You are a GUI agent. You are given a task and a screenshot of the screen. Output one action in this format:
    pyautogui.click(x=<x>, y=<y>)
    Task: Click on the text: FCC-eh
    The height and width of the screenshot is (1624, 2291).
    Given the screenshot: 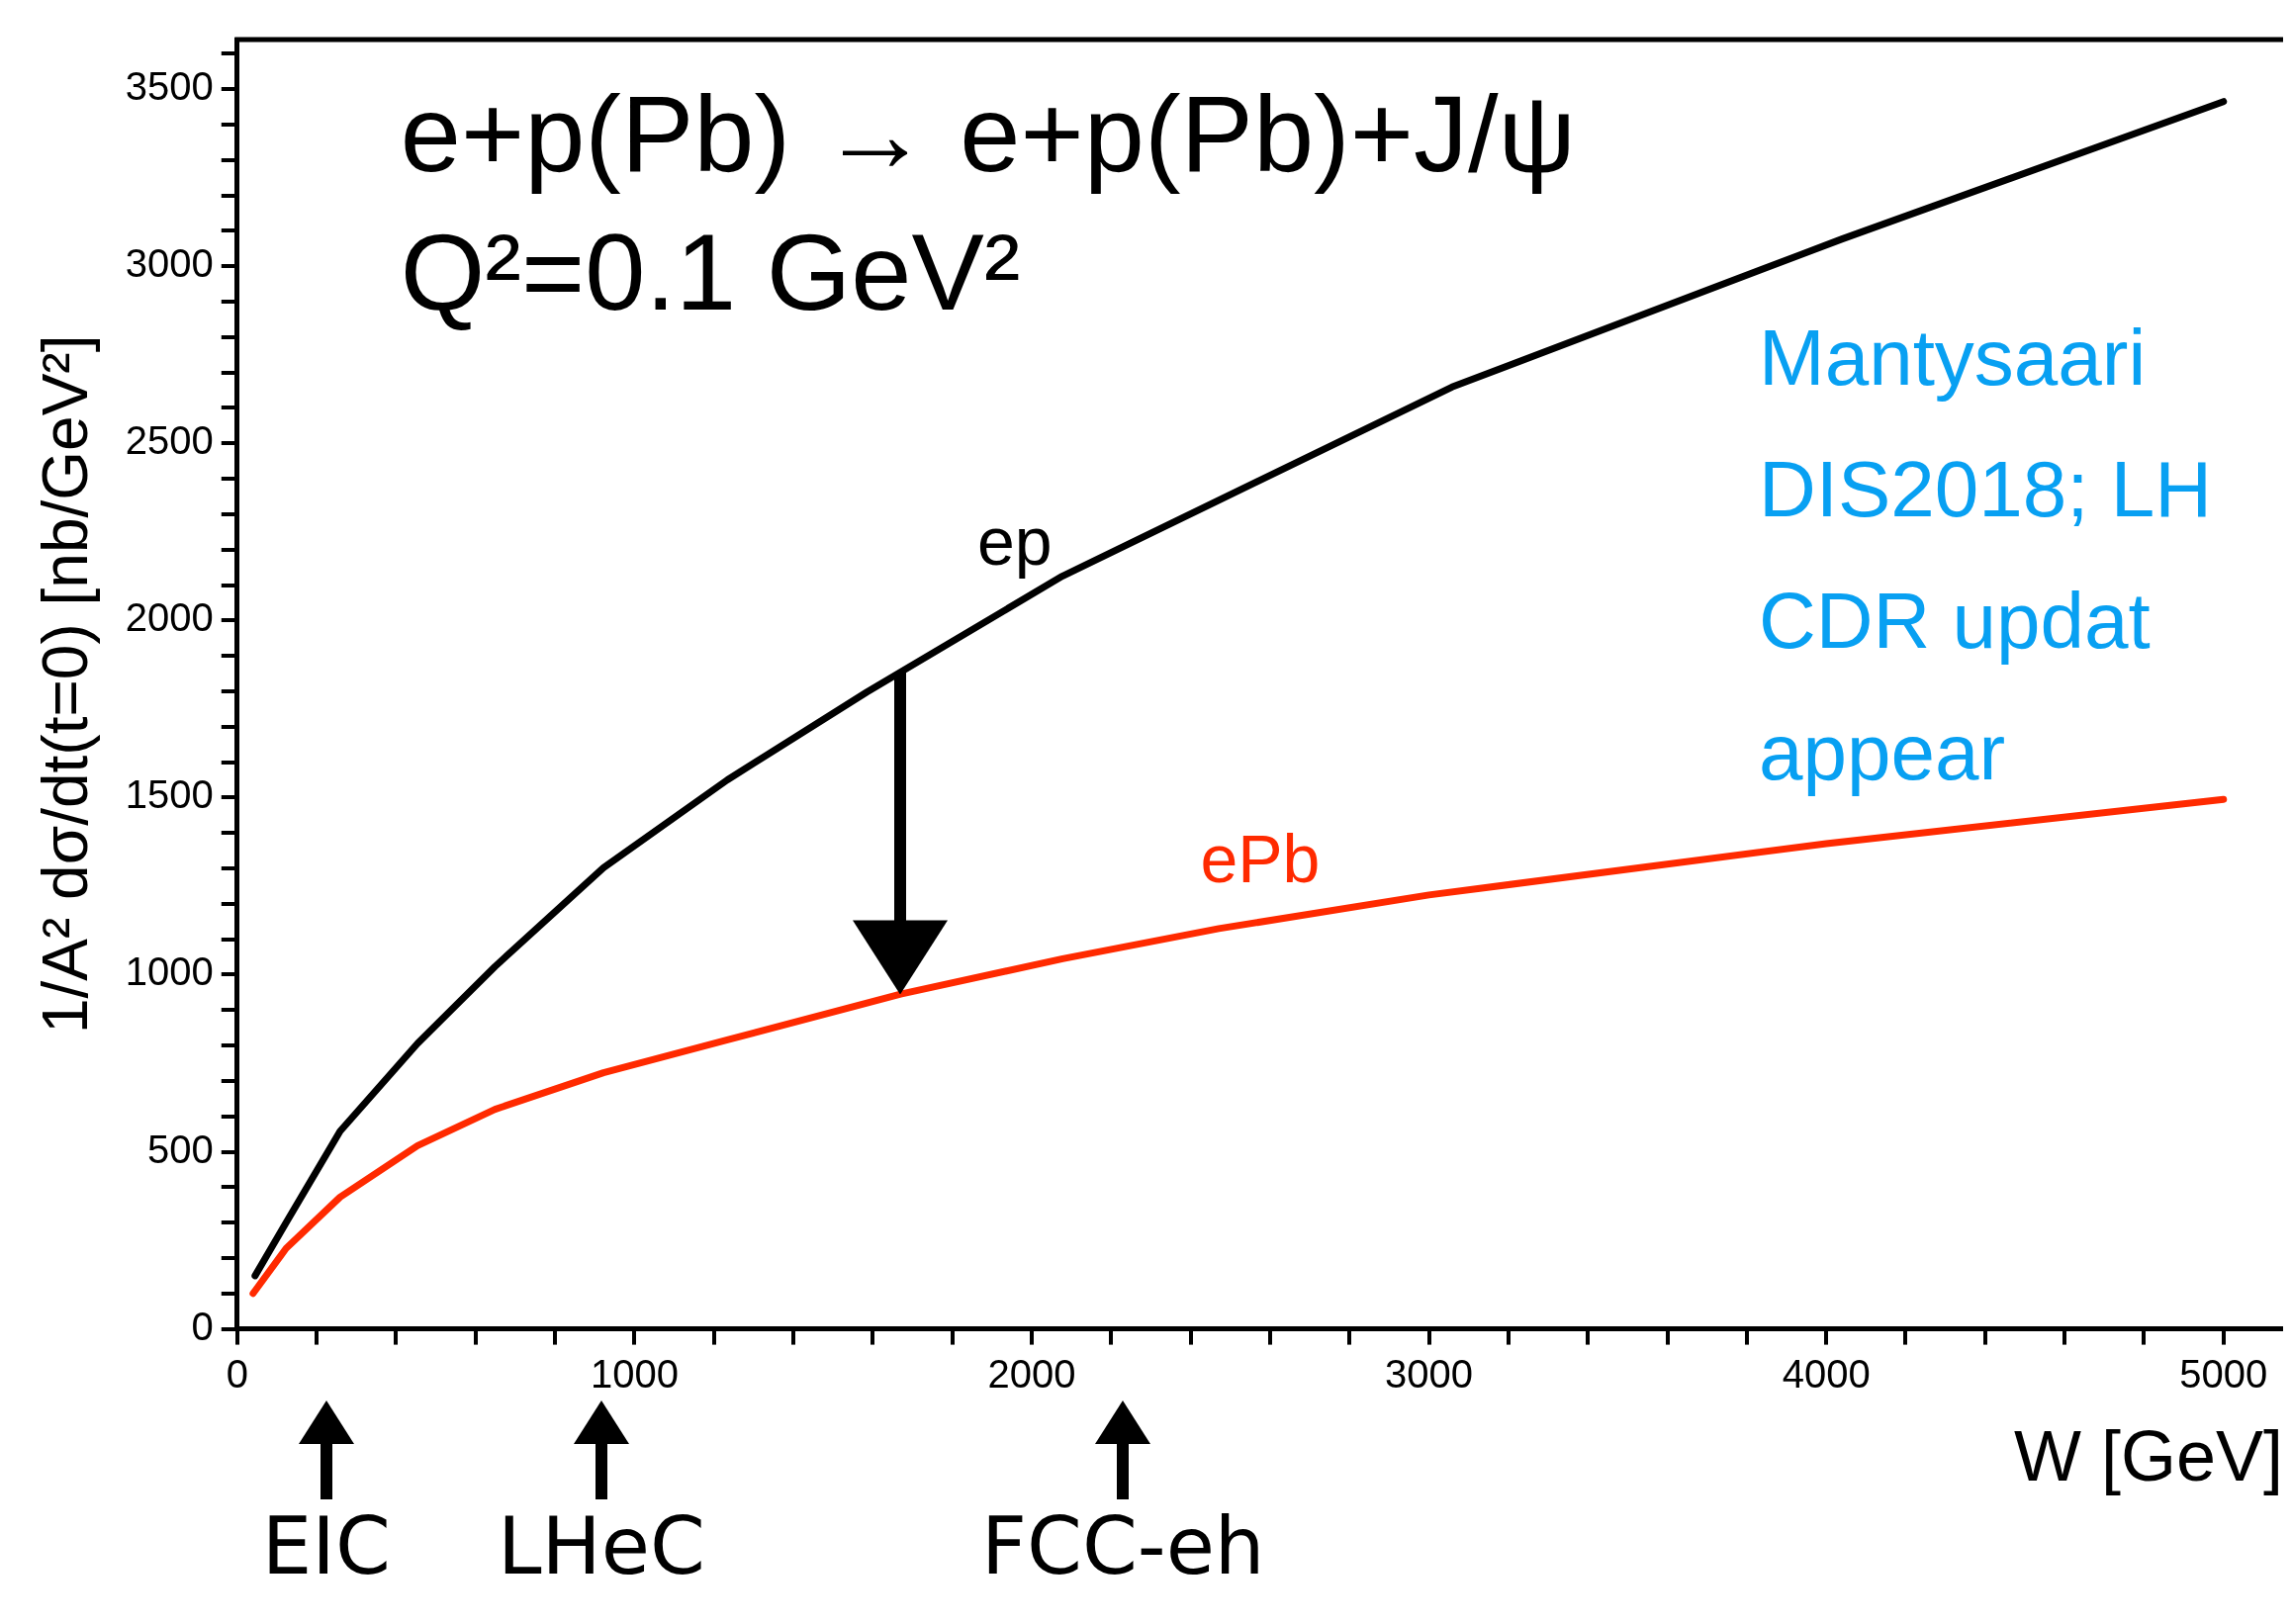 What is the action you would take?
    pyautogui.click(x=1123, y=1545)
    